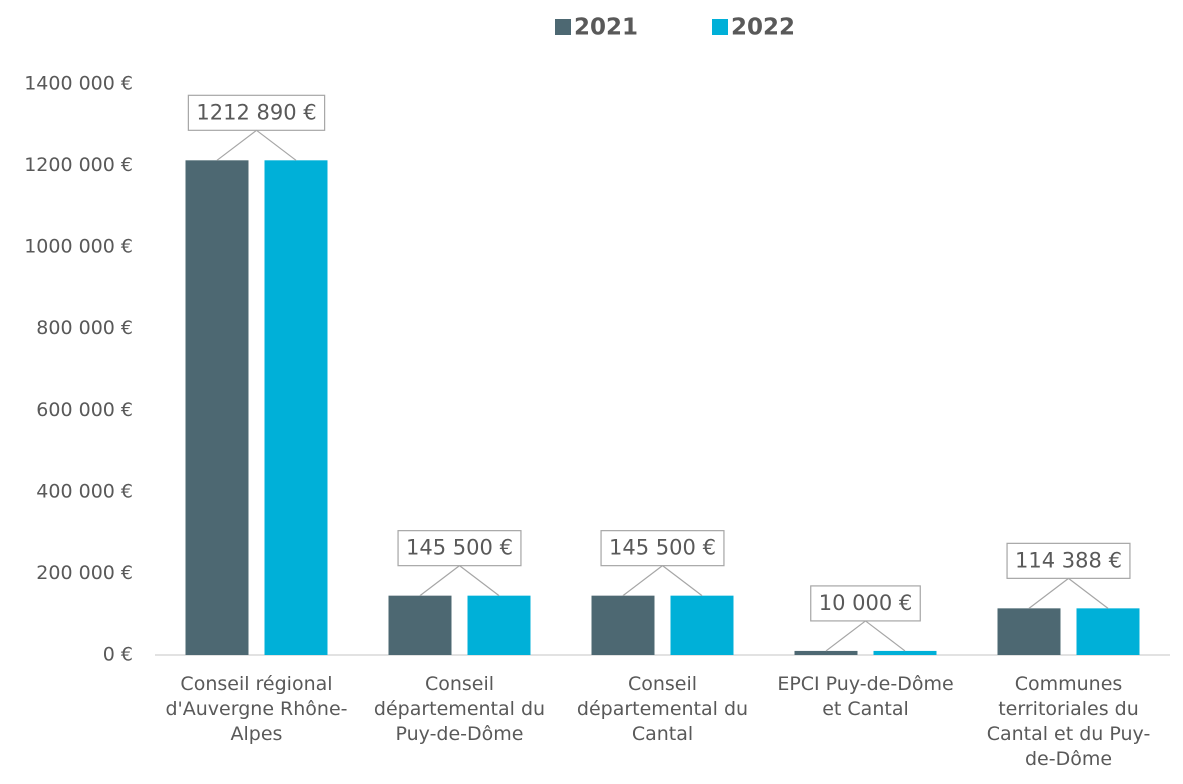 This screenshot has height=784, width=1183. I want to click on y-tick-label: 1400 000 €, so click(78, 84).